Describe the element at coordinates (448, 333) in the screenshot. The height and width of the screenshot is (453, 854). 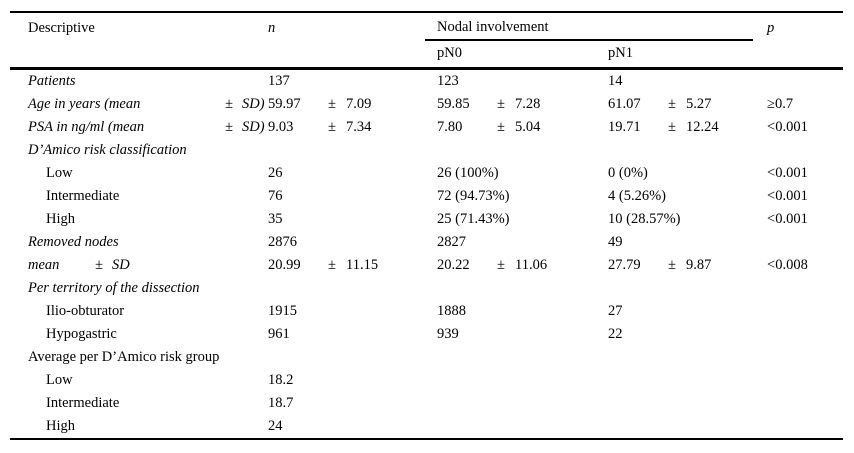
I see `cell-pn0: 939` at that location.